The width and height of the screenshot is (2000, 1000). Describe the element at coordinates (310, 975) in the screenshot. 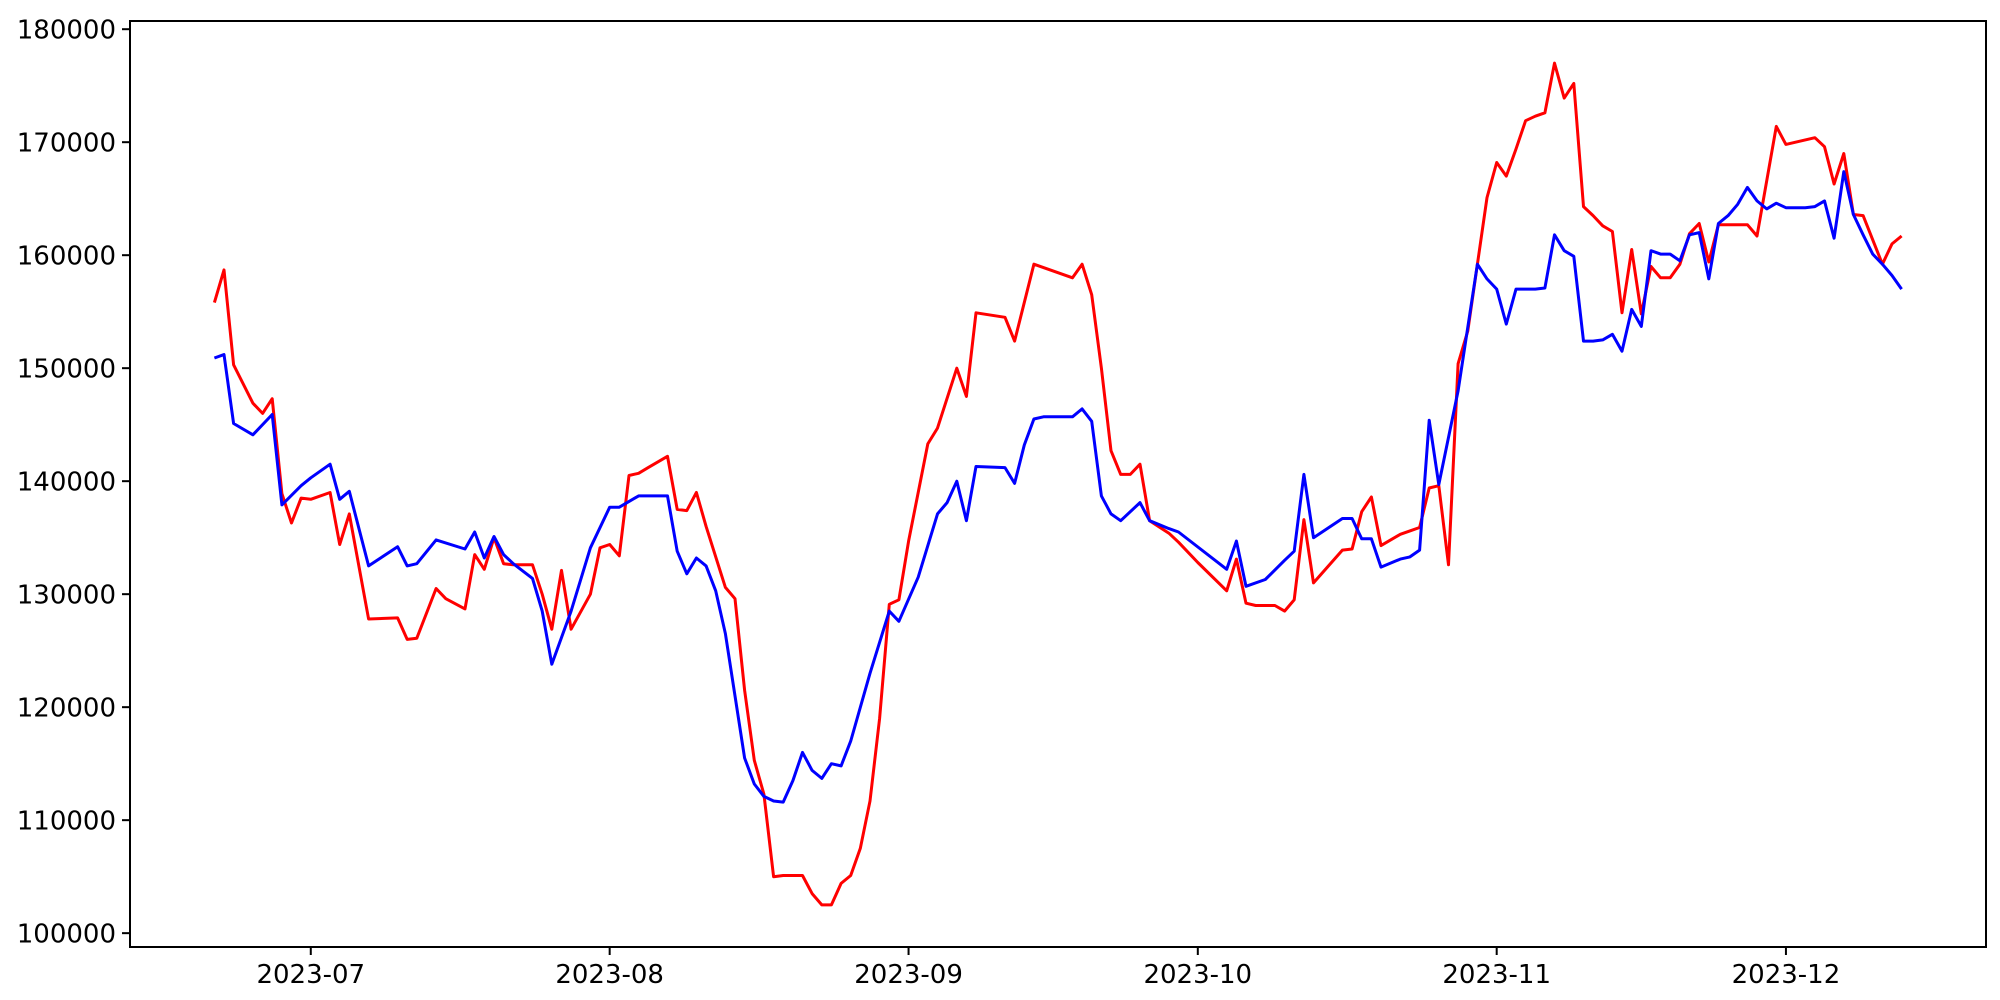

I see `x-tick-label: 2023-07` at that location.